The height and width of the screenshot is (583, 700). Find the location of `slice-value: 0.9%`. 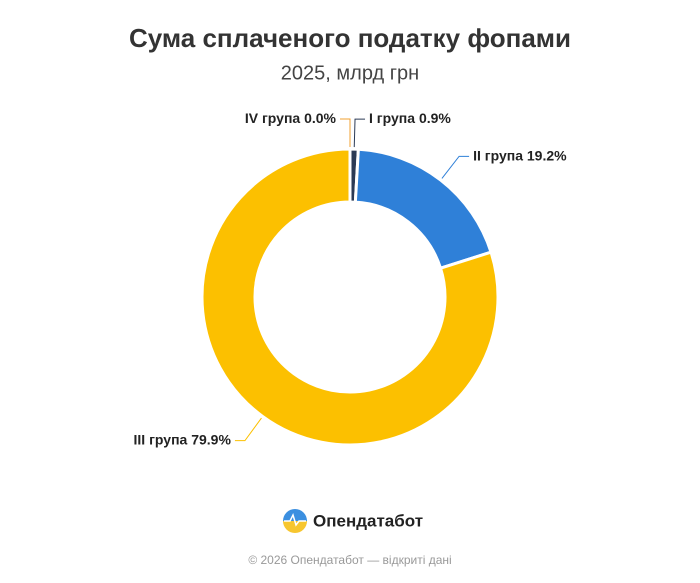

slice-value: 0.9% is located at coordinates (435, 118).